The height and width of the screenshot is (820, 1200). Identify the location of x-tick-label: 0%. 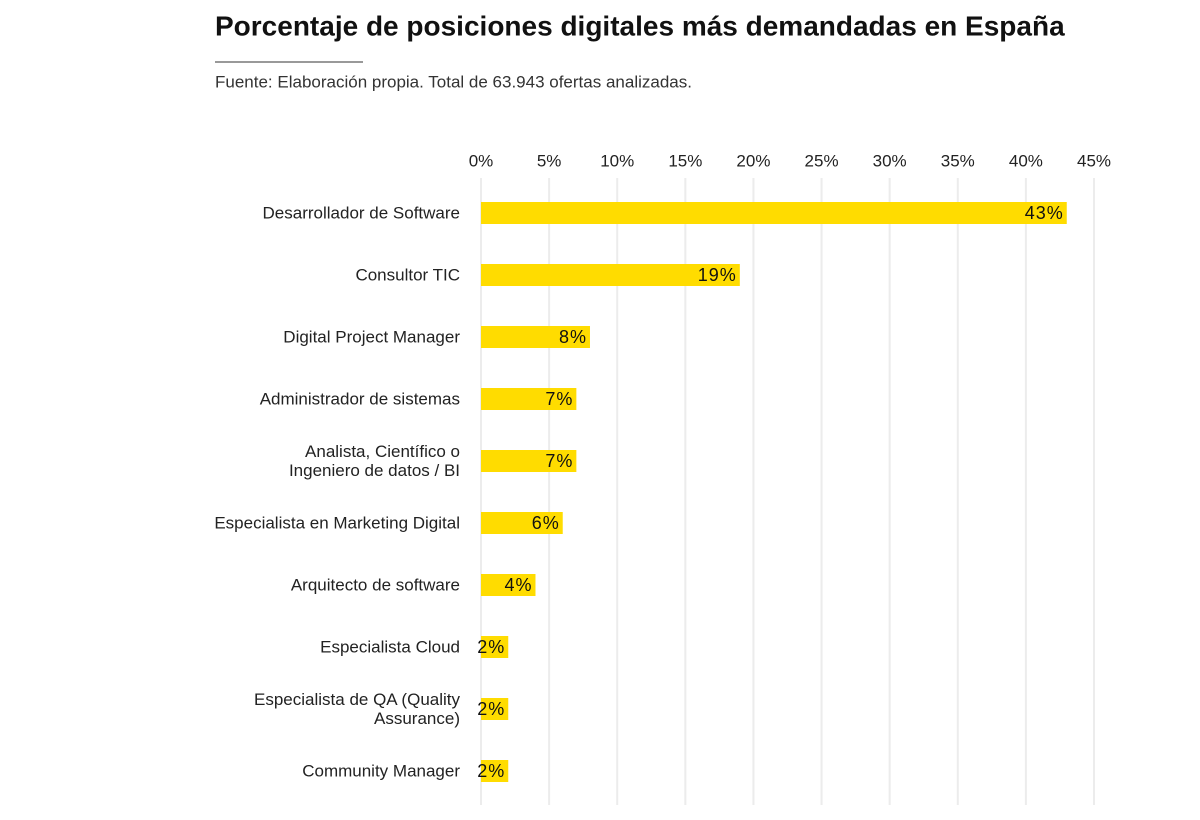
(481, 160).